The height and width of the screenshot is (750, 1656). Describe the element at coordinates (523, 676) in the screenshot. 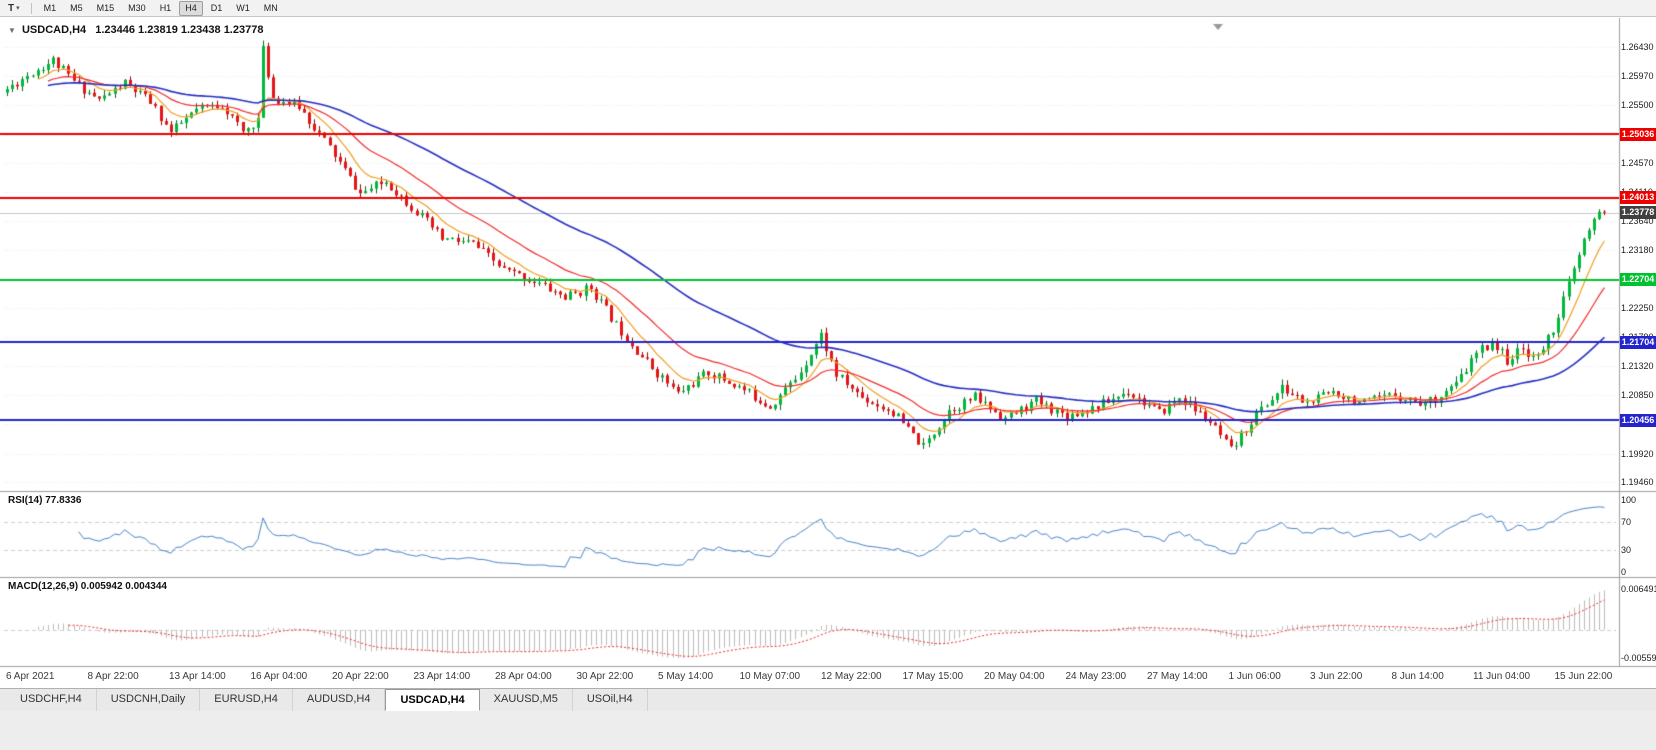

I see `time-axis-label: 28 Apr 04:00` at that location.